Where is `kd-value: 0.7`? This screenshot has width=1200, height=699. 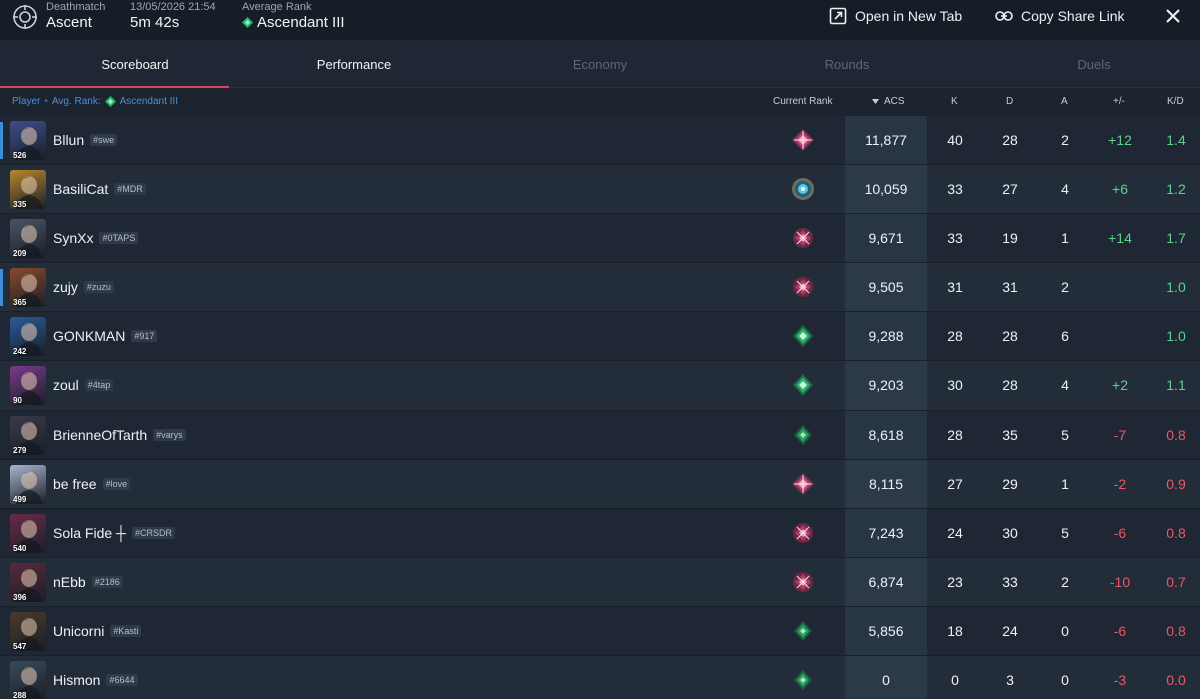
kd-value: 0.7 is located at coordinates (1176, 581).